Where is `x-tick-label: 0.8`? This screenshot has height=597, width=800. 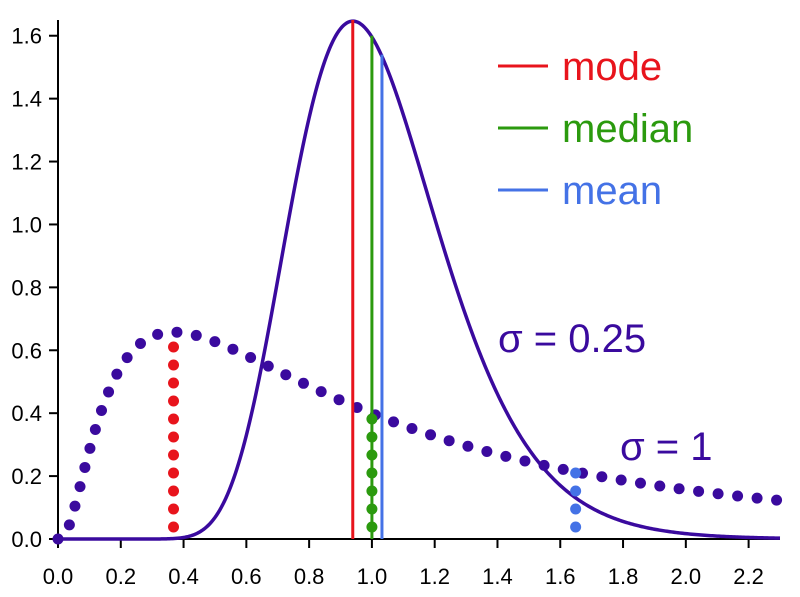
x-tick-label: 0.8 is located at coordinates (309, 576).